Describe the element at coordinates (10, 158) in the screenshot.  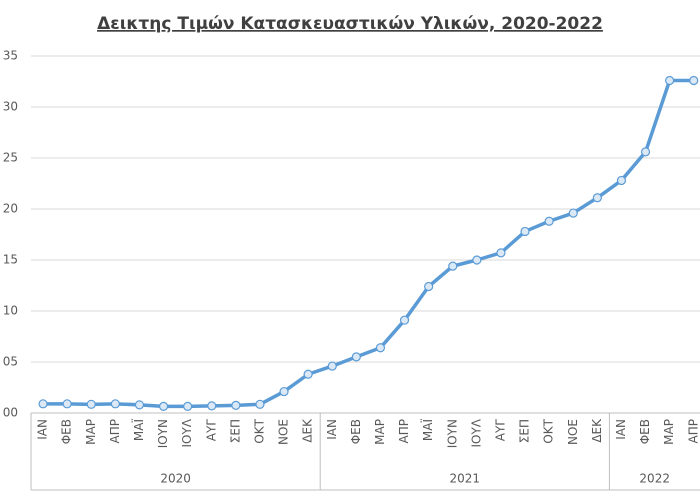
I see `y-tick-label: 25` at that location.